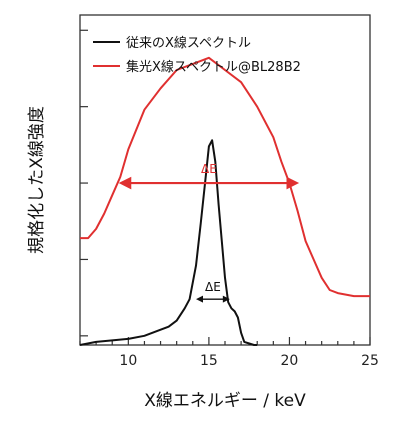  What do you see at coordinates (197, 55) in the screenshot?
I see `legend: 従来のX線スペクトル 集光X線スペクトル@BL28B2` at bounding box center [197, 55].